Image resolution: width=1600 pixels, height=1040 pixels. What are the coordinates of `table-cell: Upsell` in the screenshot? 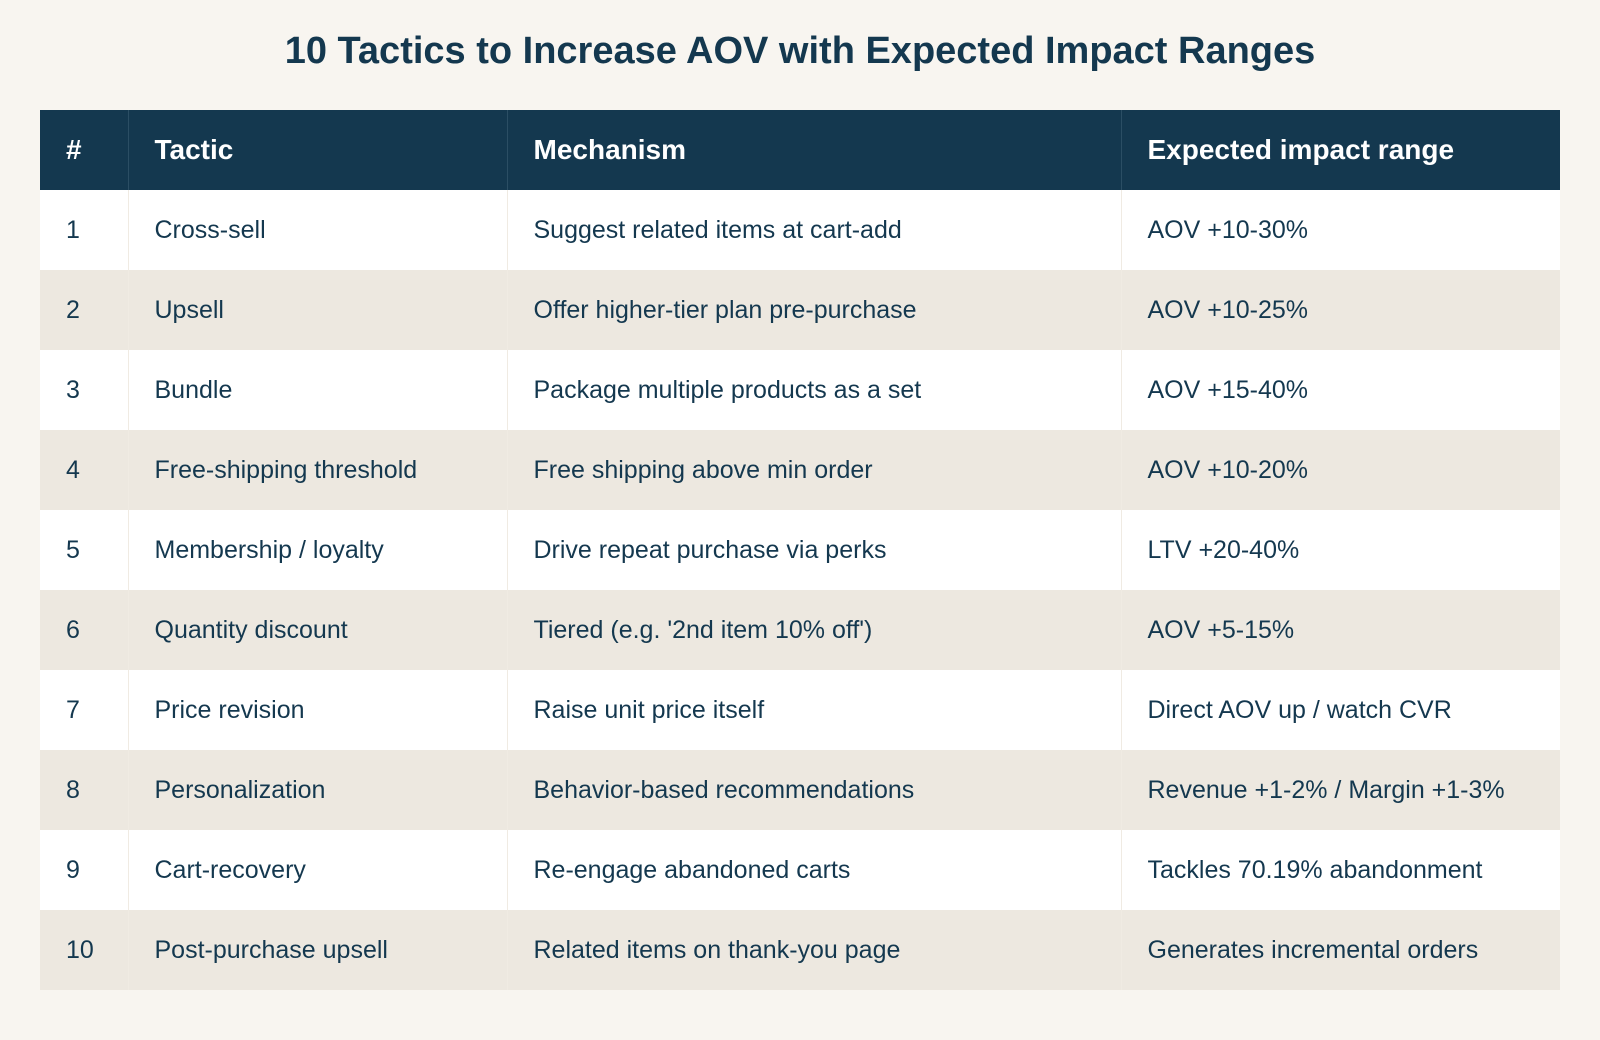 It's located at (318, 310).